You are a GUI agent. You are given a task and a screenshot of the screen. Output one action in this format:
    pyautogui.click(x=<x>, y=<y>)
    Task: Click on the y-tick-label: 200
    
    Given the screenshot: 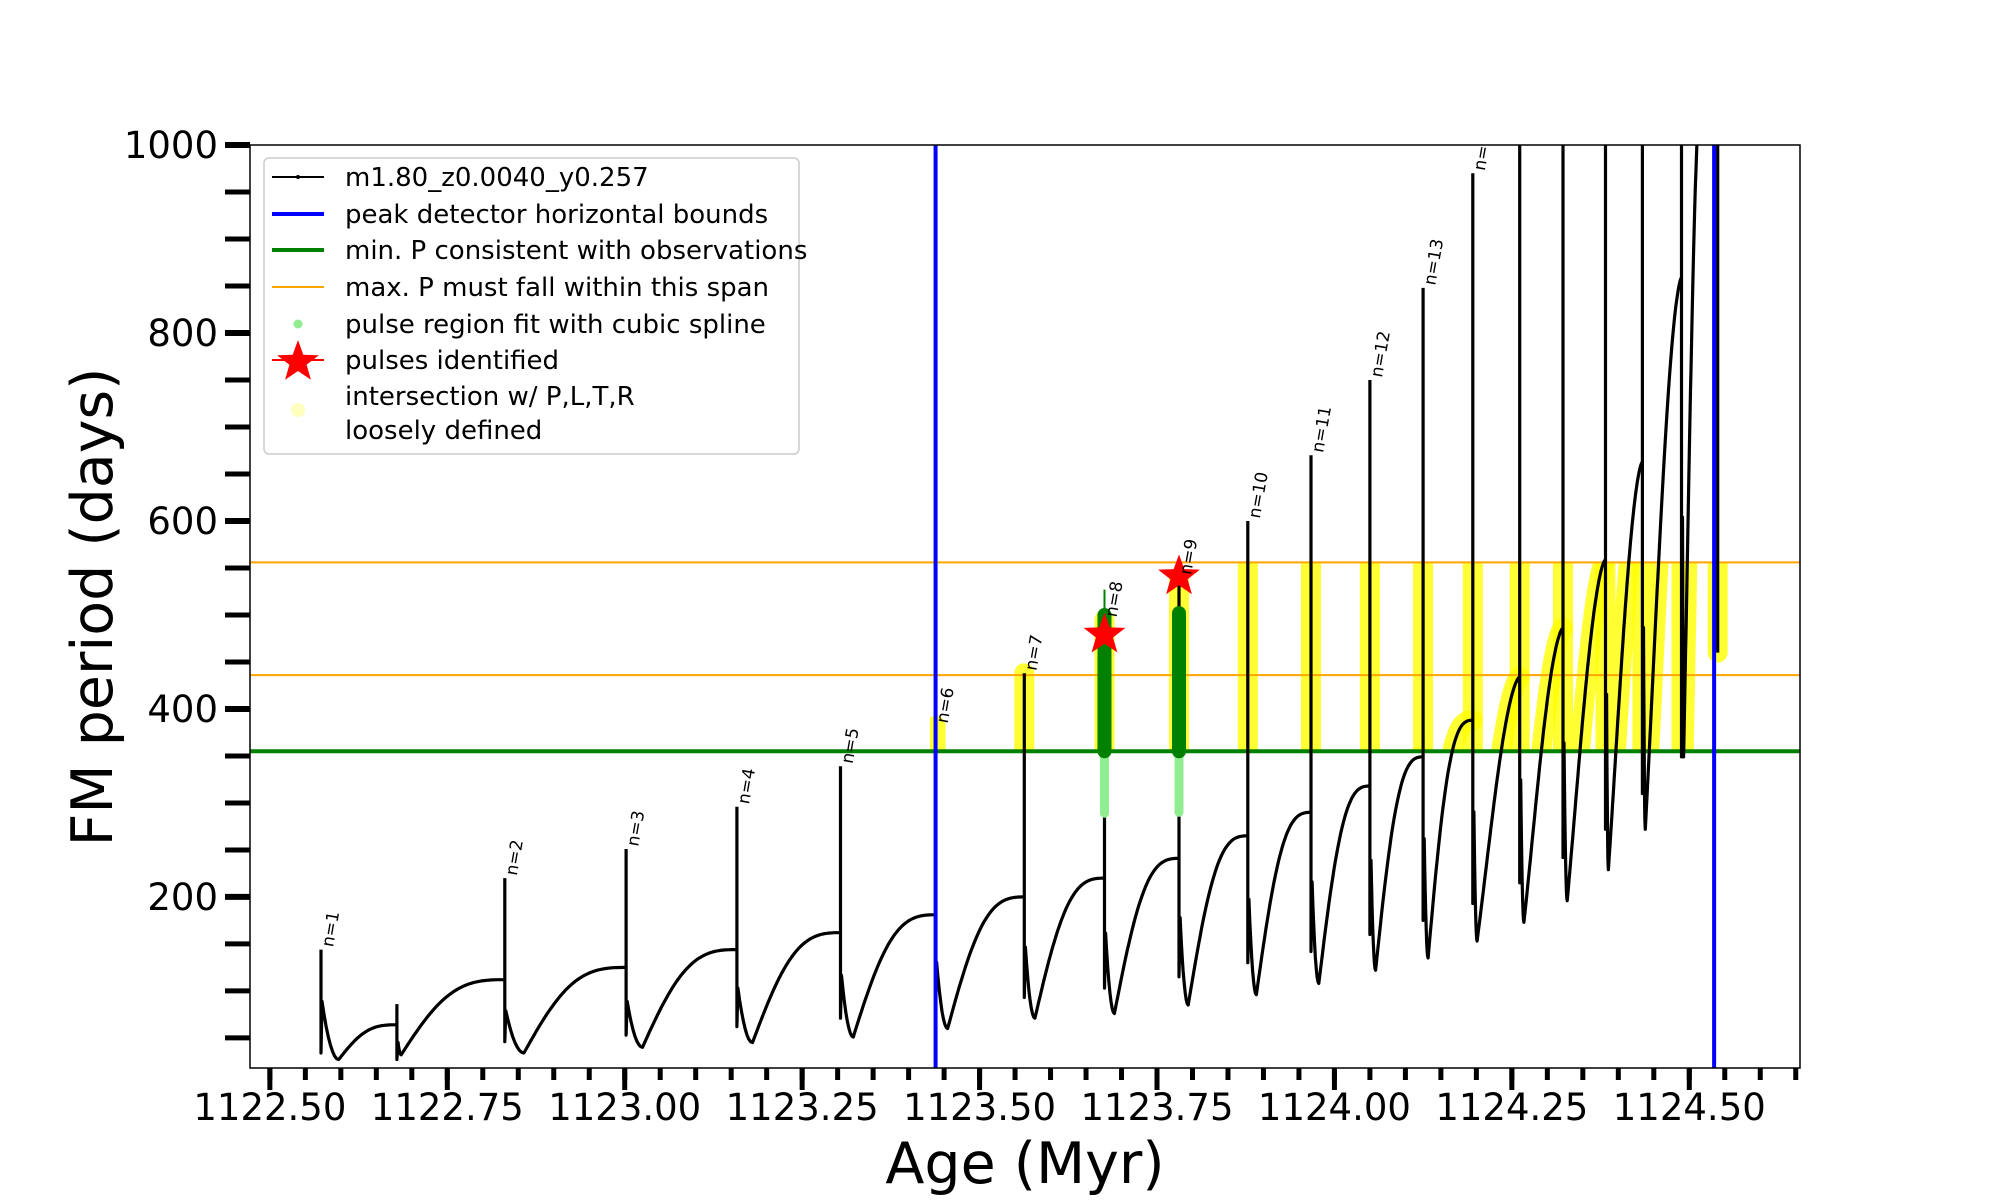 What is the action you would take?
    pyautogui.click(x=182, y=897)
    